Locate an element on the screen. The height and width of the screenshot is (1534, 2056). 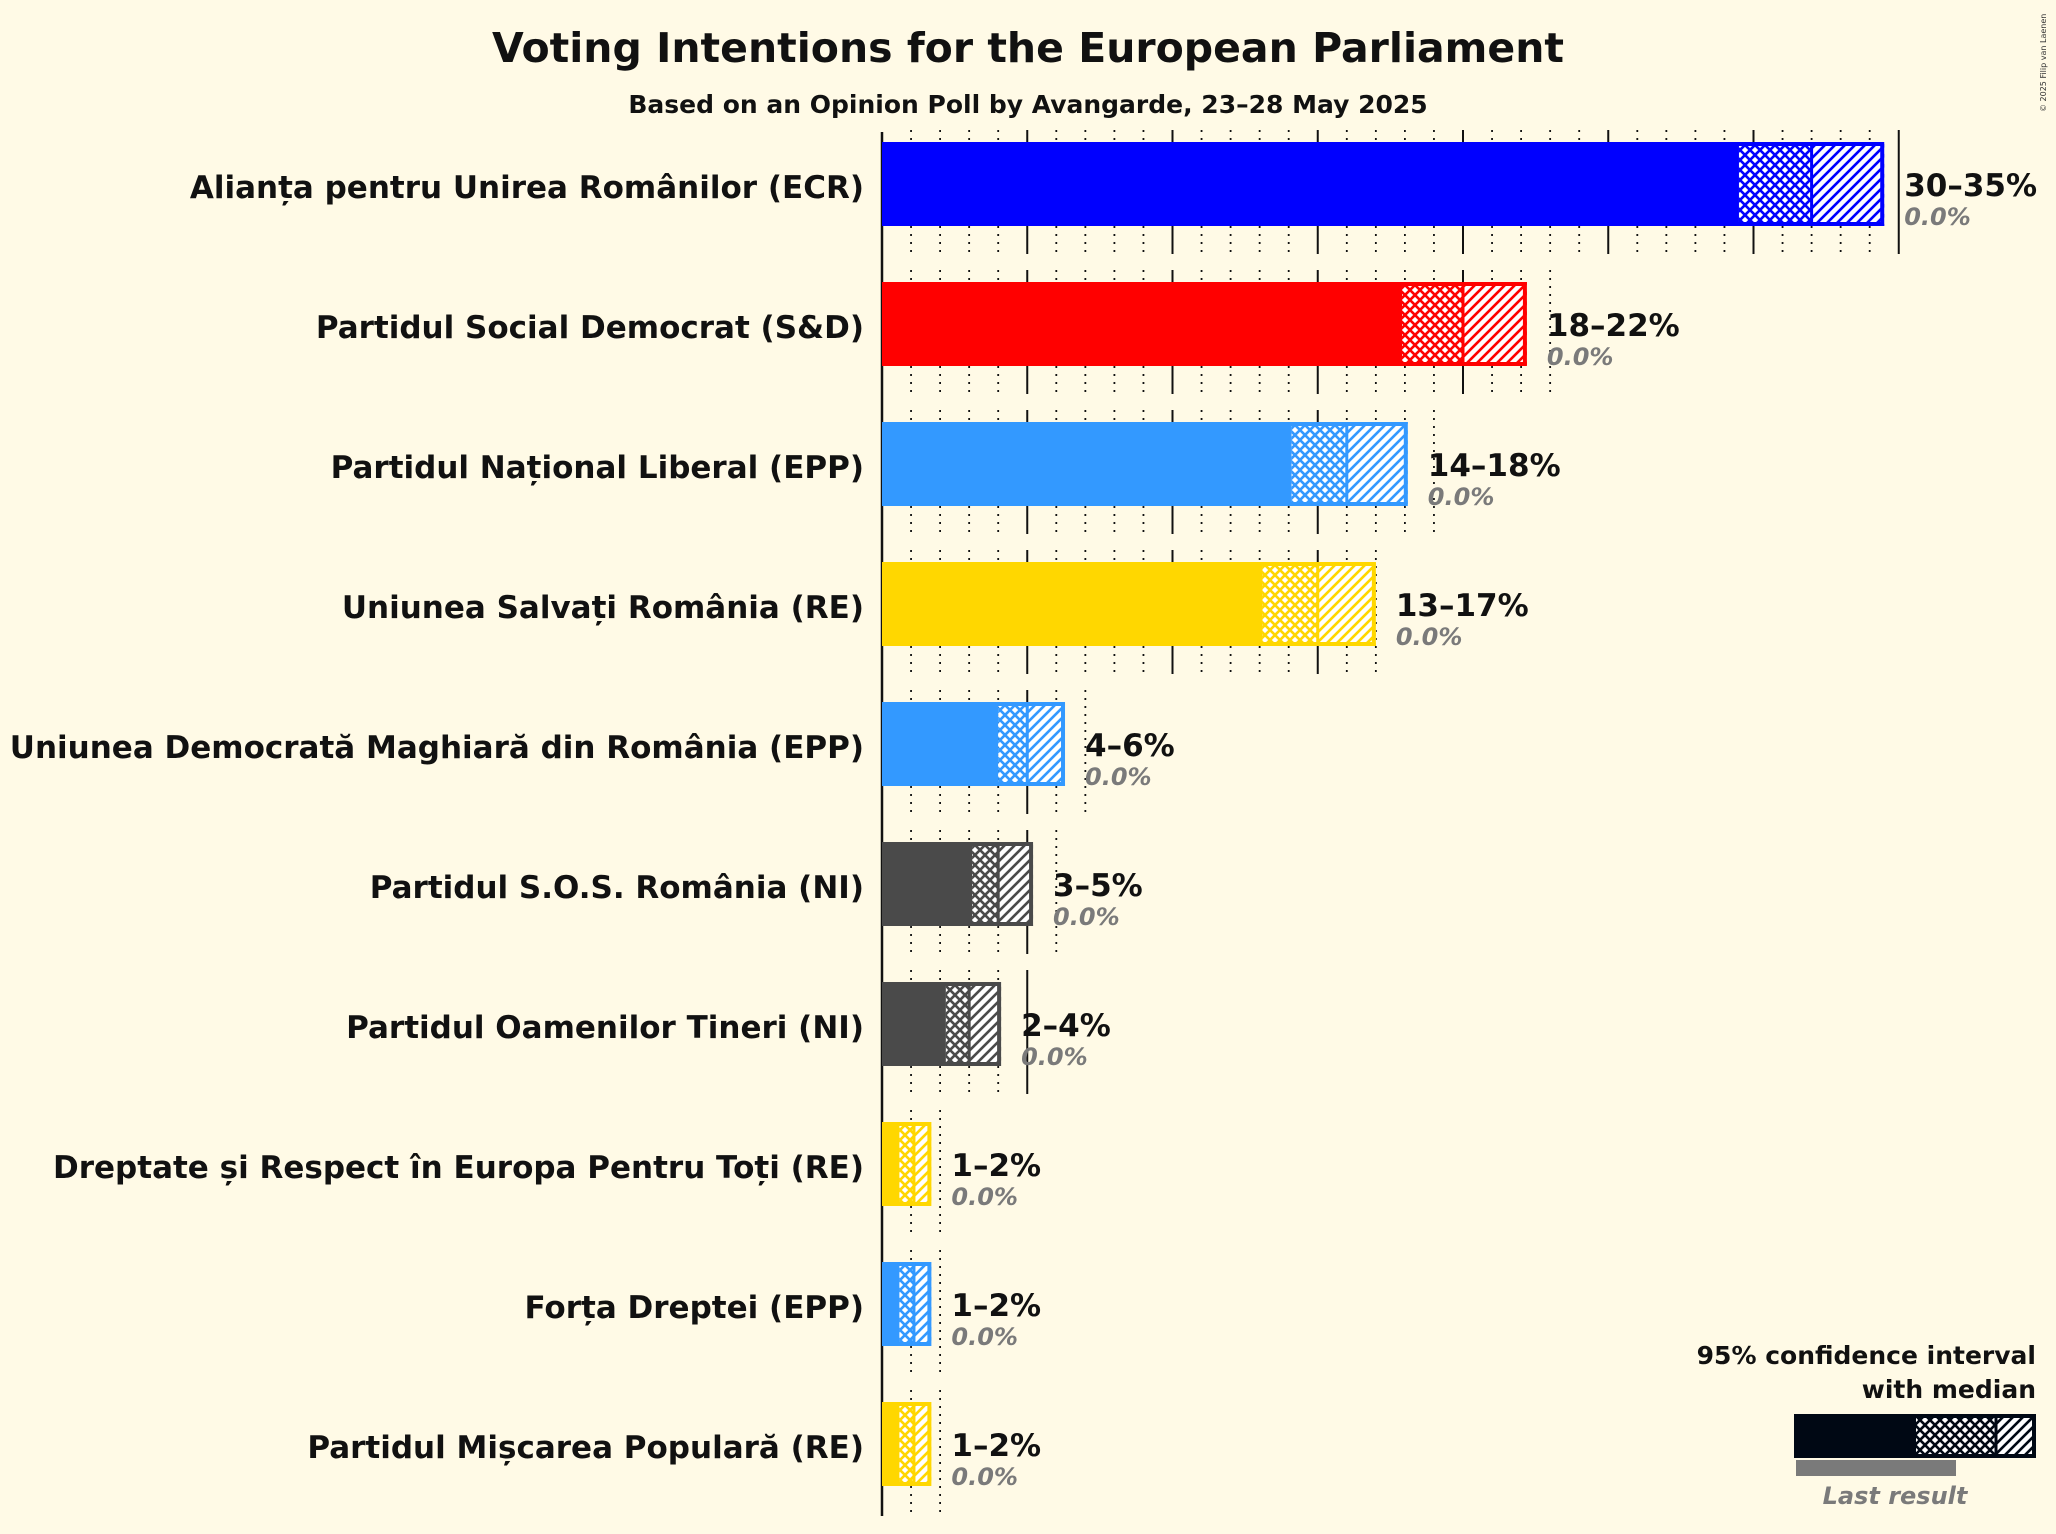
party-name-label: Partidul Național Liberal (EPP) is located at coordinates (597, 468).